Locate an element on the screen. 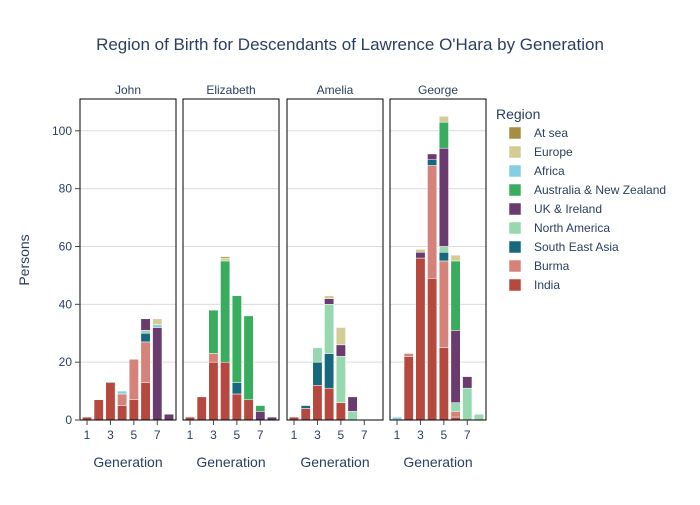 Image resolution: width=700 pixels, height=505 pixels. bar-segment-george-gen4-uk-ireland is located at coordinates (432, 156).